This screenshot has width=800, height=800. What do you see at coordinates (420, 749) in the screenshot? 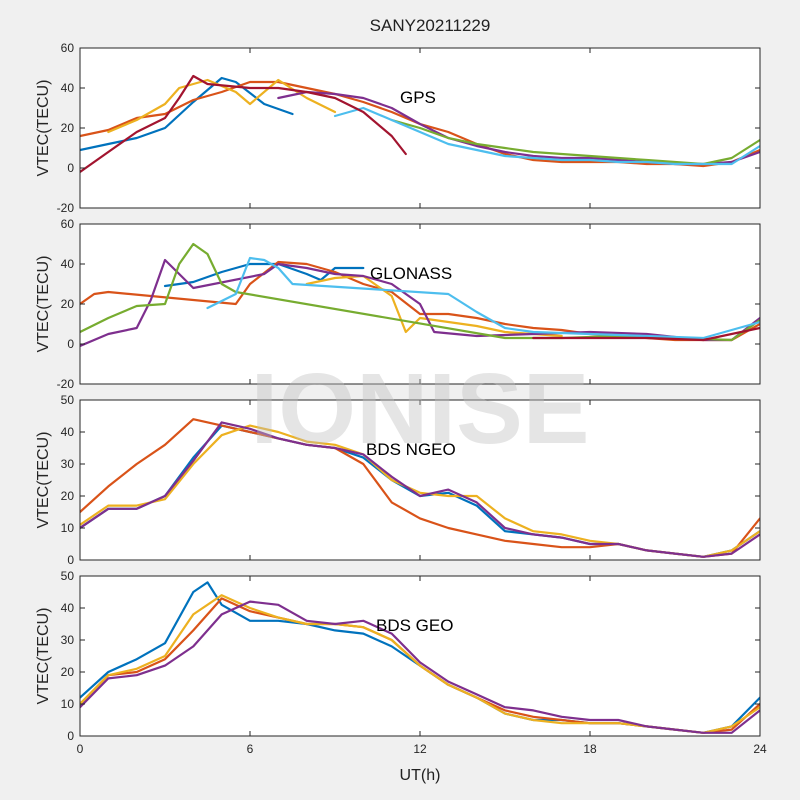
I see `x-tick-label: 12` at bounding box center [420, 749].